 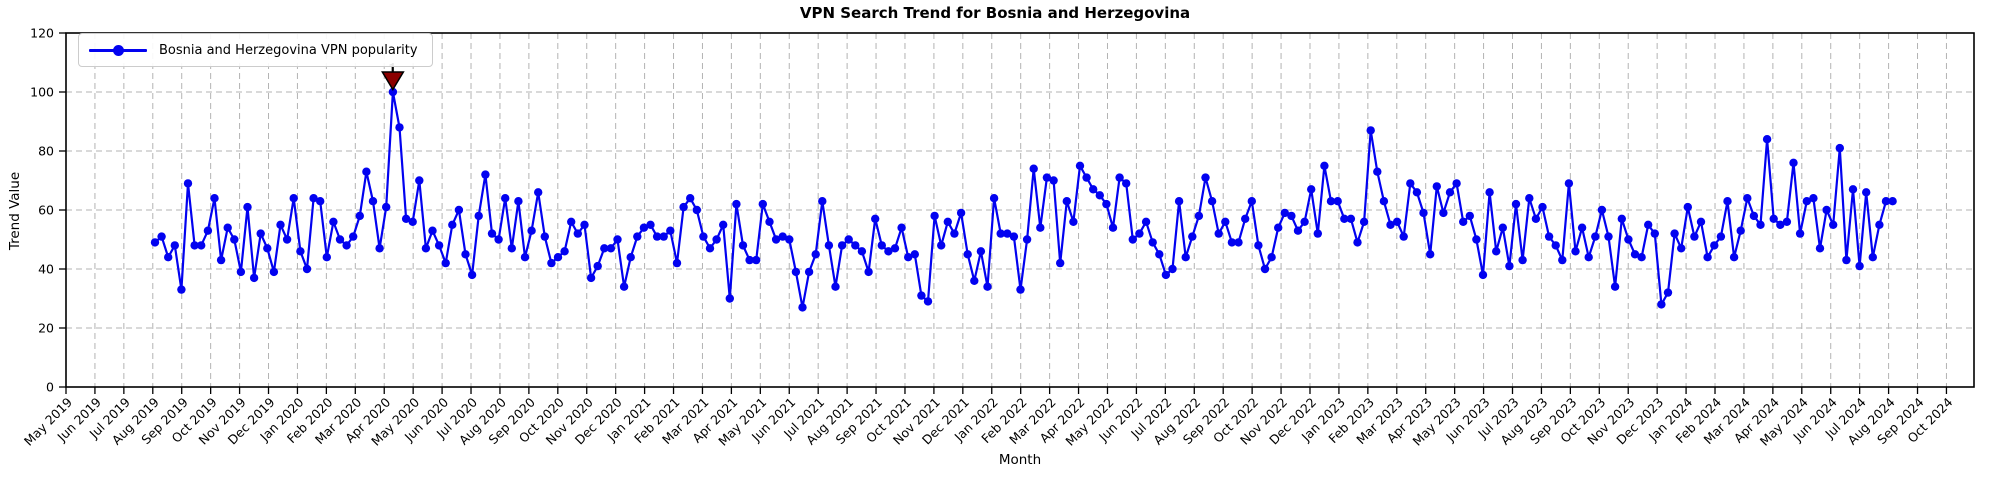 What do you see at coordinates (42, 33) in the screenshot?
I see `svg-text: 120` at bounding box center [42, 33].